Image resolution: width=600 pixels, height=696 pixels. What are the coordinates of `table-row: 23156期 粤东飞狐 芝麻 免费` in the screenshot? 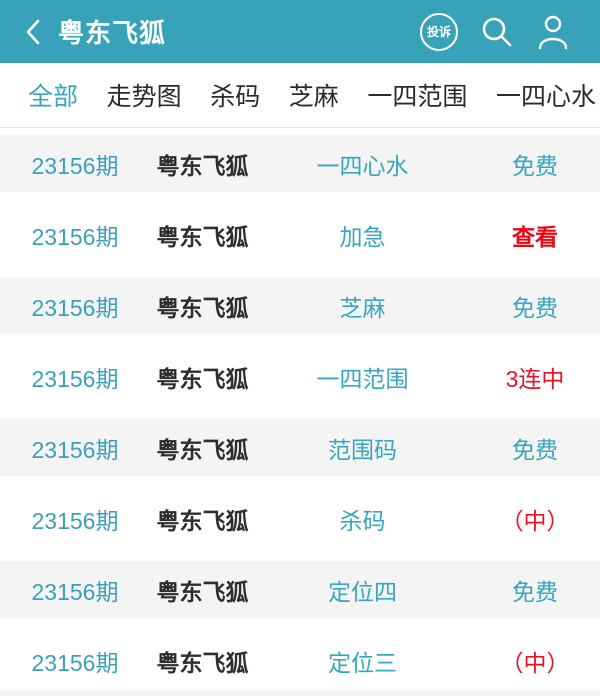 It's located at (300, 305).